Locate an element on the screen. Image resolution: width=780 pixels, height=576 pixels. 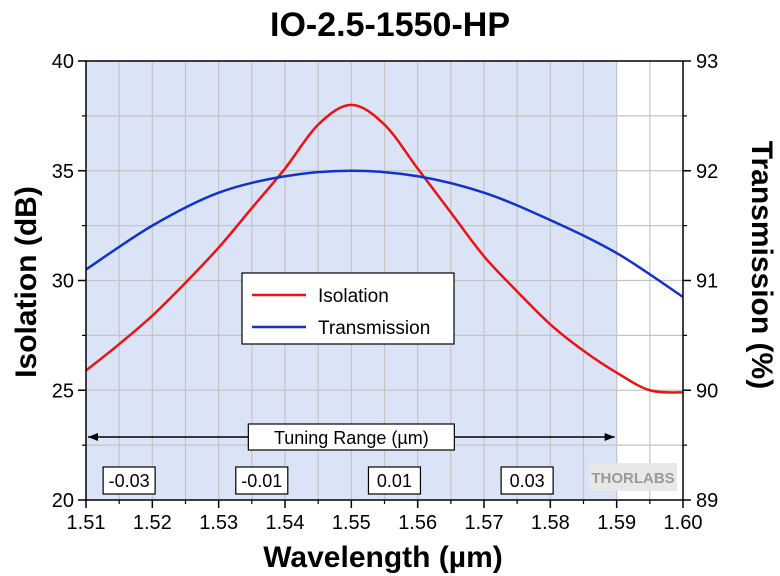
x-tick-label: 1.53 is located at coordinates (218, 523).